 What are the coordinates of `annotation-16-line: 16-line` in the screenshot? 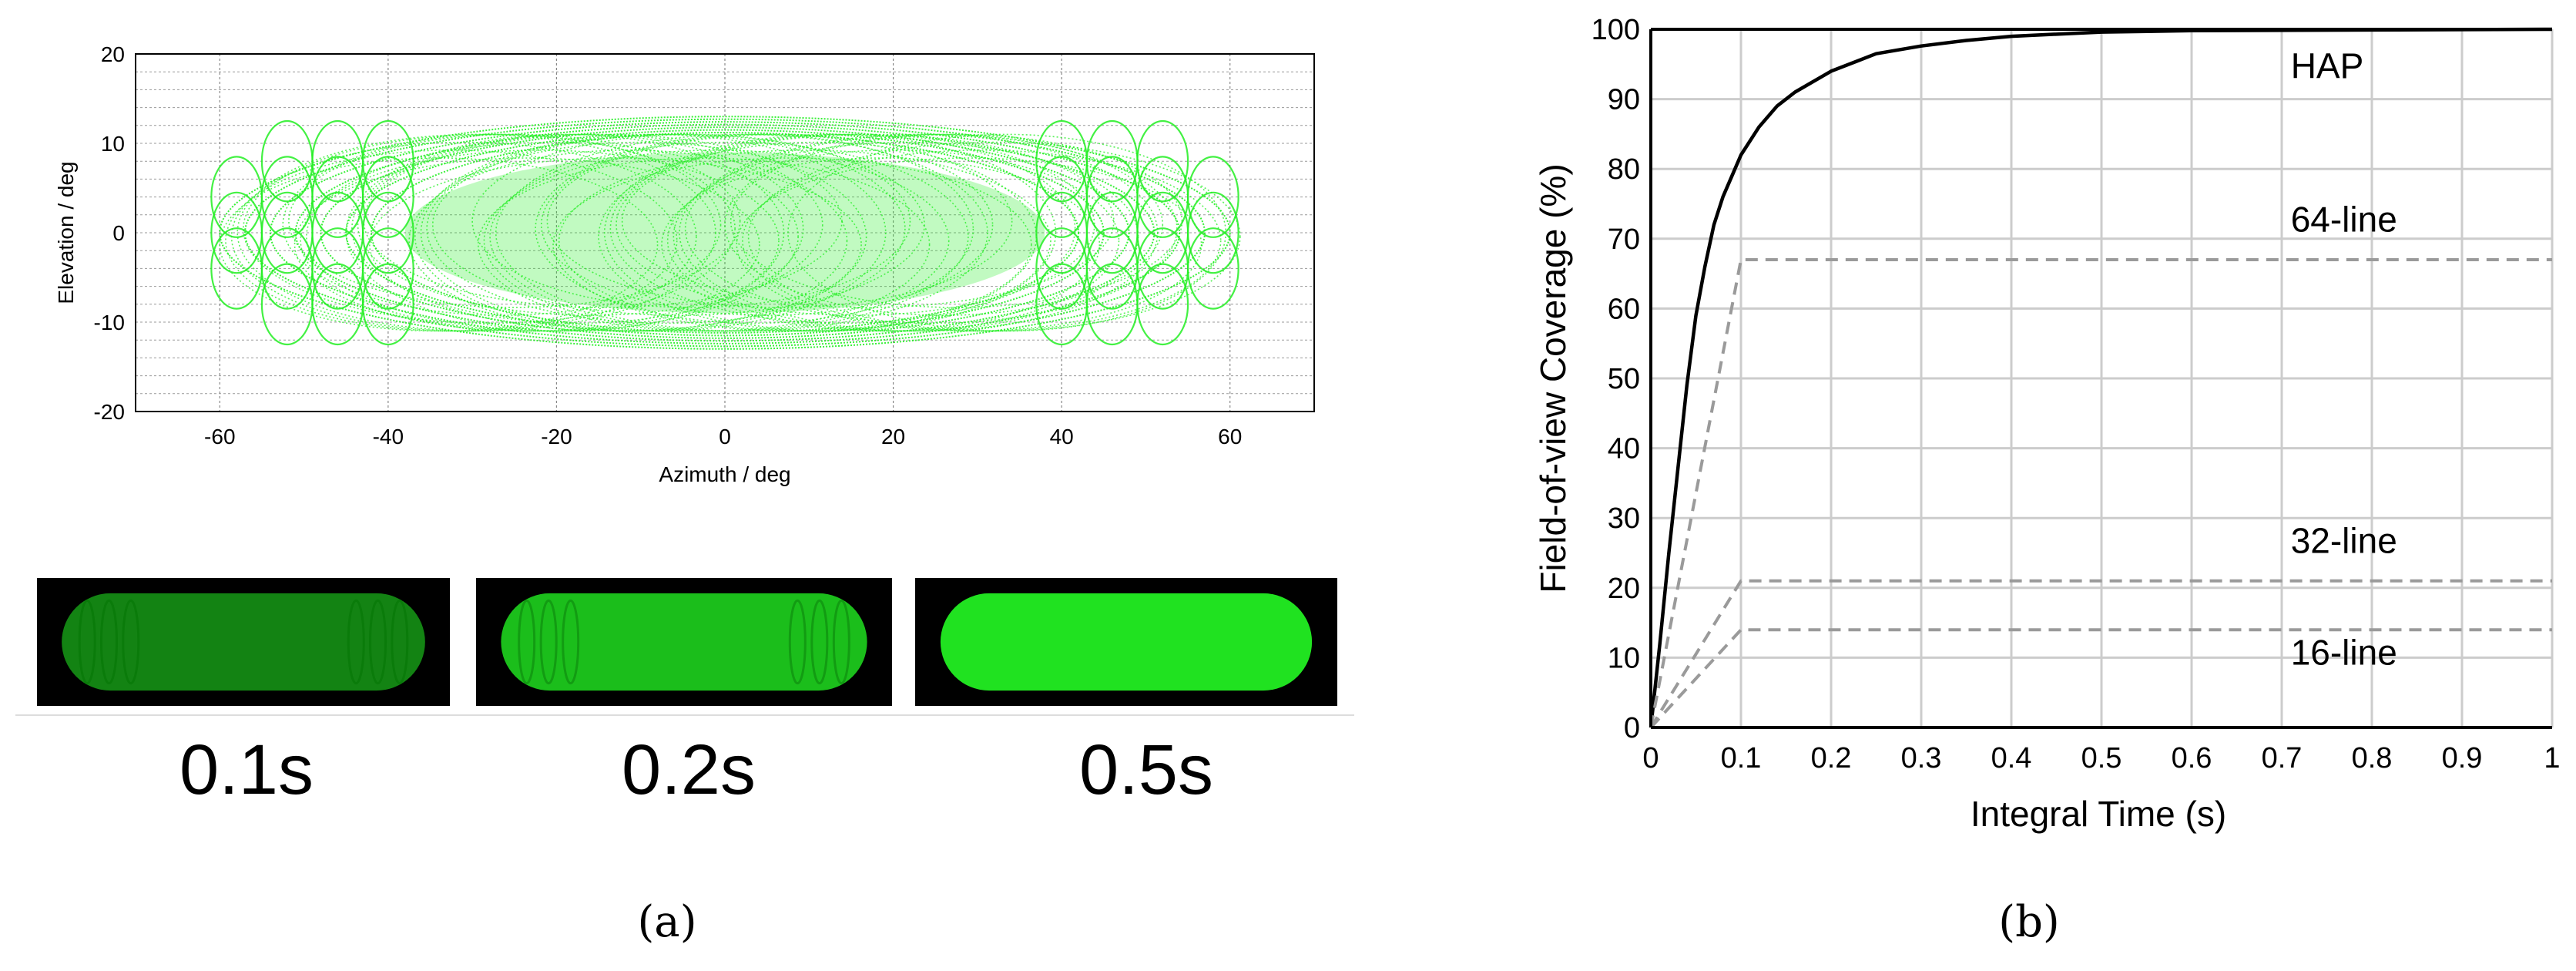 It's located at (2344, 652).